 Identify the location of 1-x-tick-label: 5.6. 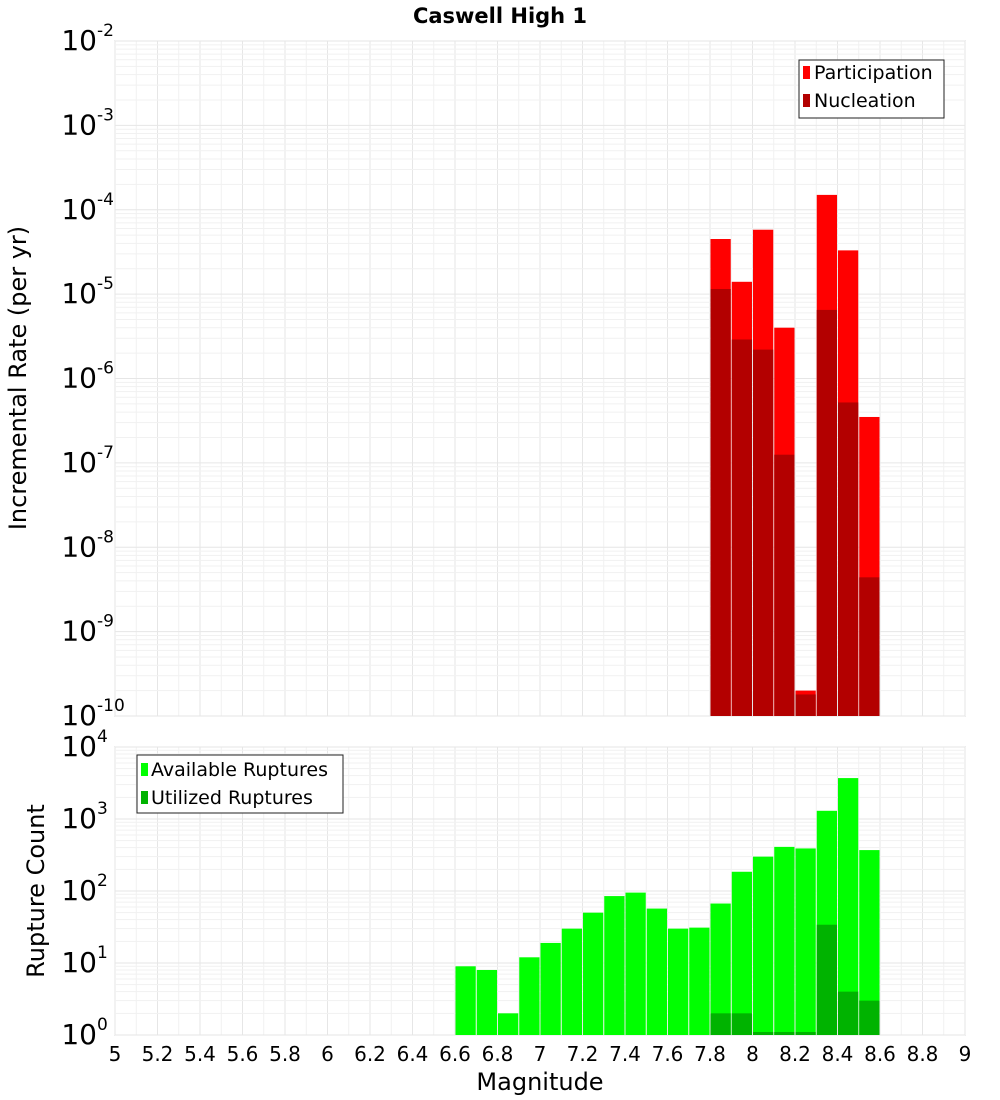
(243, 1054).